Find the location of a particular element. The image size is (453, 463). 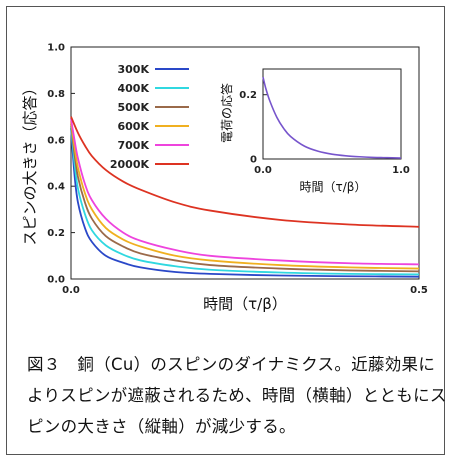

main-y-axis-label: スピンの大きさ（応答） is located at coordinates (30, 162).